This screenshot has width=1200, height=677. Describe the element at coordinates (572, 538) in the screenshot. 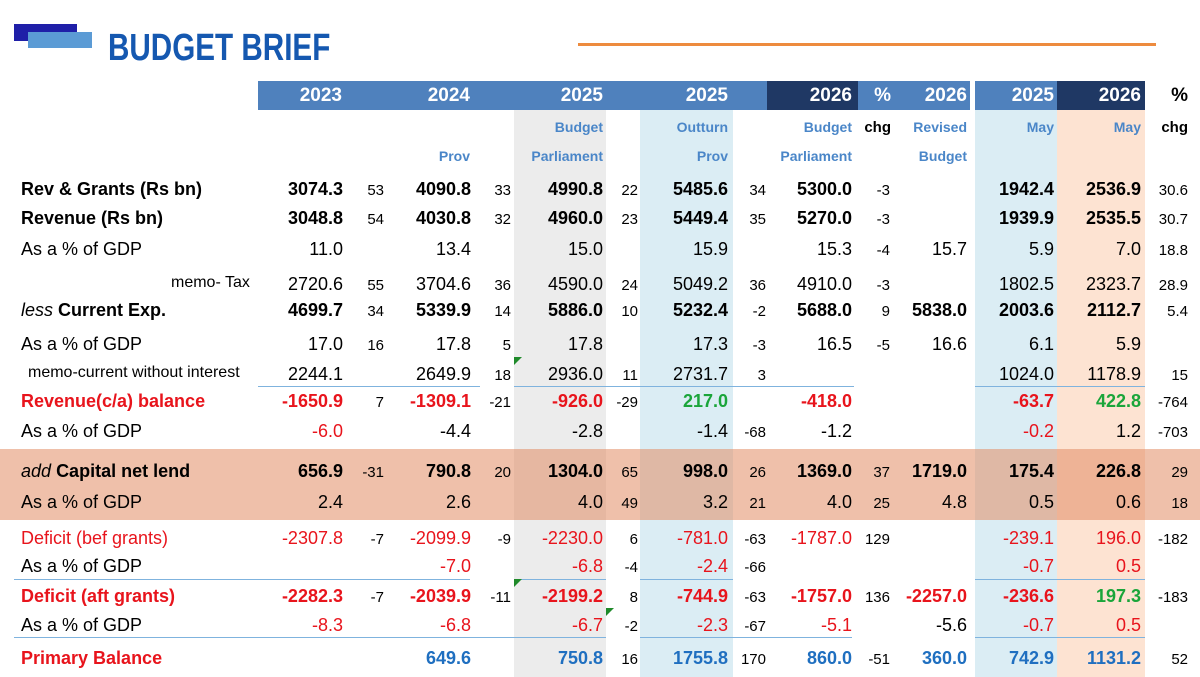

I see `table-cell: -2230.0` at that location.